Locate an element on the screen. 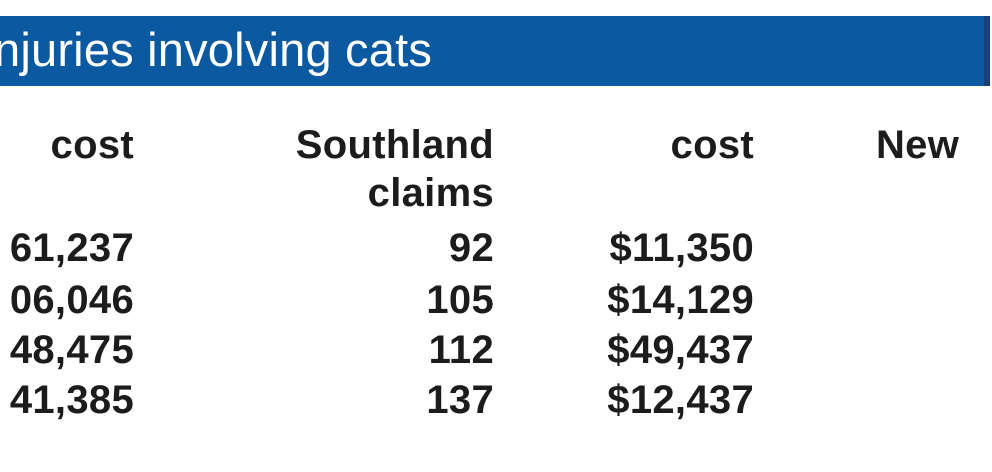 This screenshot has height=472, width=992. table-cell: $11,350 is located at coordinates (681, 248).